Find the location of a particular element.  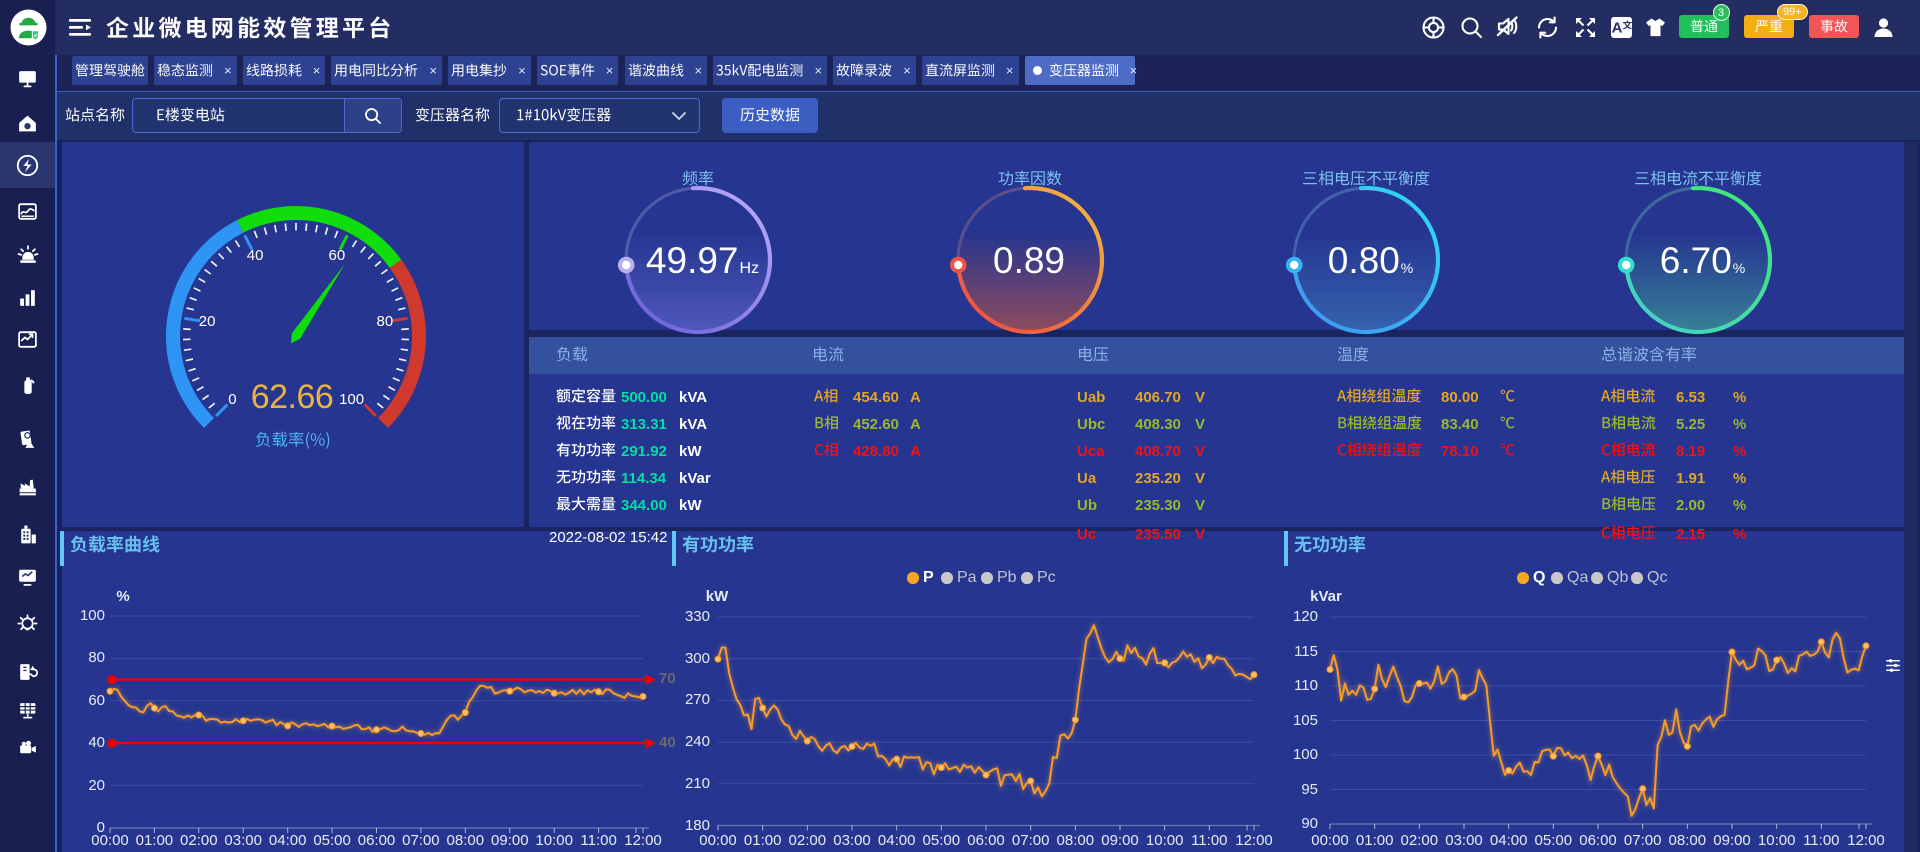

svg-text: A is located at coordinates (1617, 28).